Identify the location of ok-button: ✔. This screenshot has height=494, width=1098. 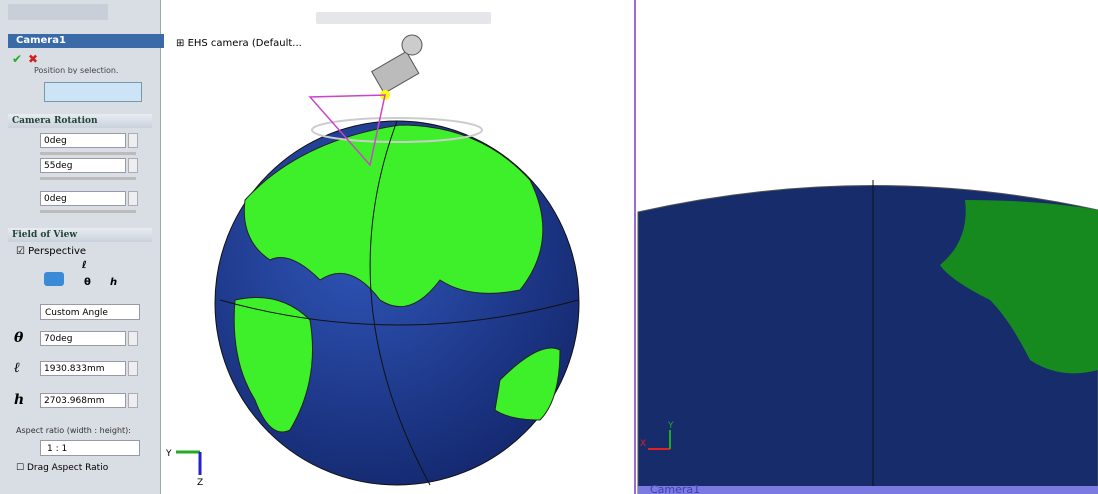
(17, 59).